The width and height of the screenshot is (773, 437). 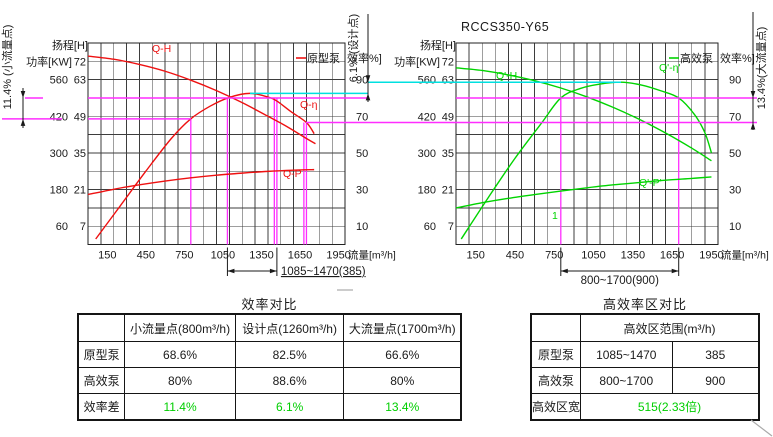 I want to click on table-row: 效率差 11.4% 6.1% 13.4%, so click(x=269, y=407).